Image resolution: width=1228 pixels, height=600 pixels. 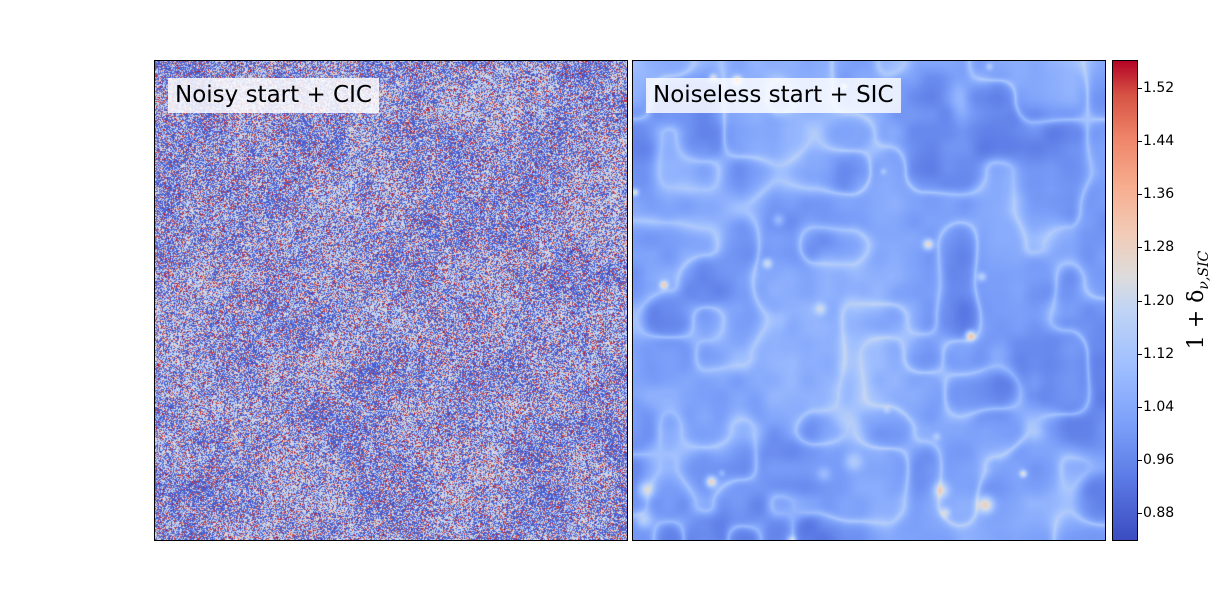 What do you see at coordinates (1159, 247) in the screenshot?
I see `colorbar-tick-label: 1.28` at bounding box center [1159, 247].